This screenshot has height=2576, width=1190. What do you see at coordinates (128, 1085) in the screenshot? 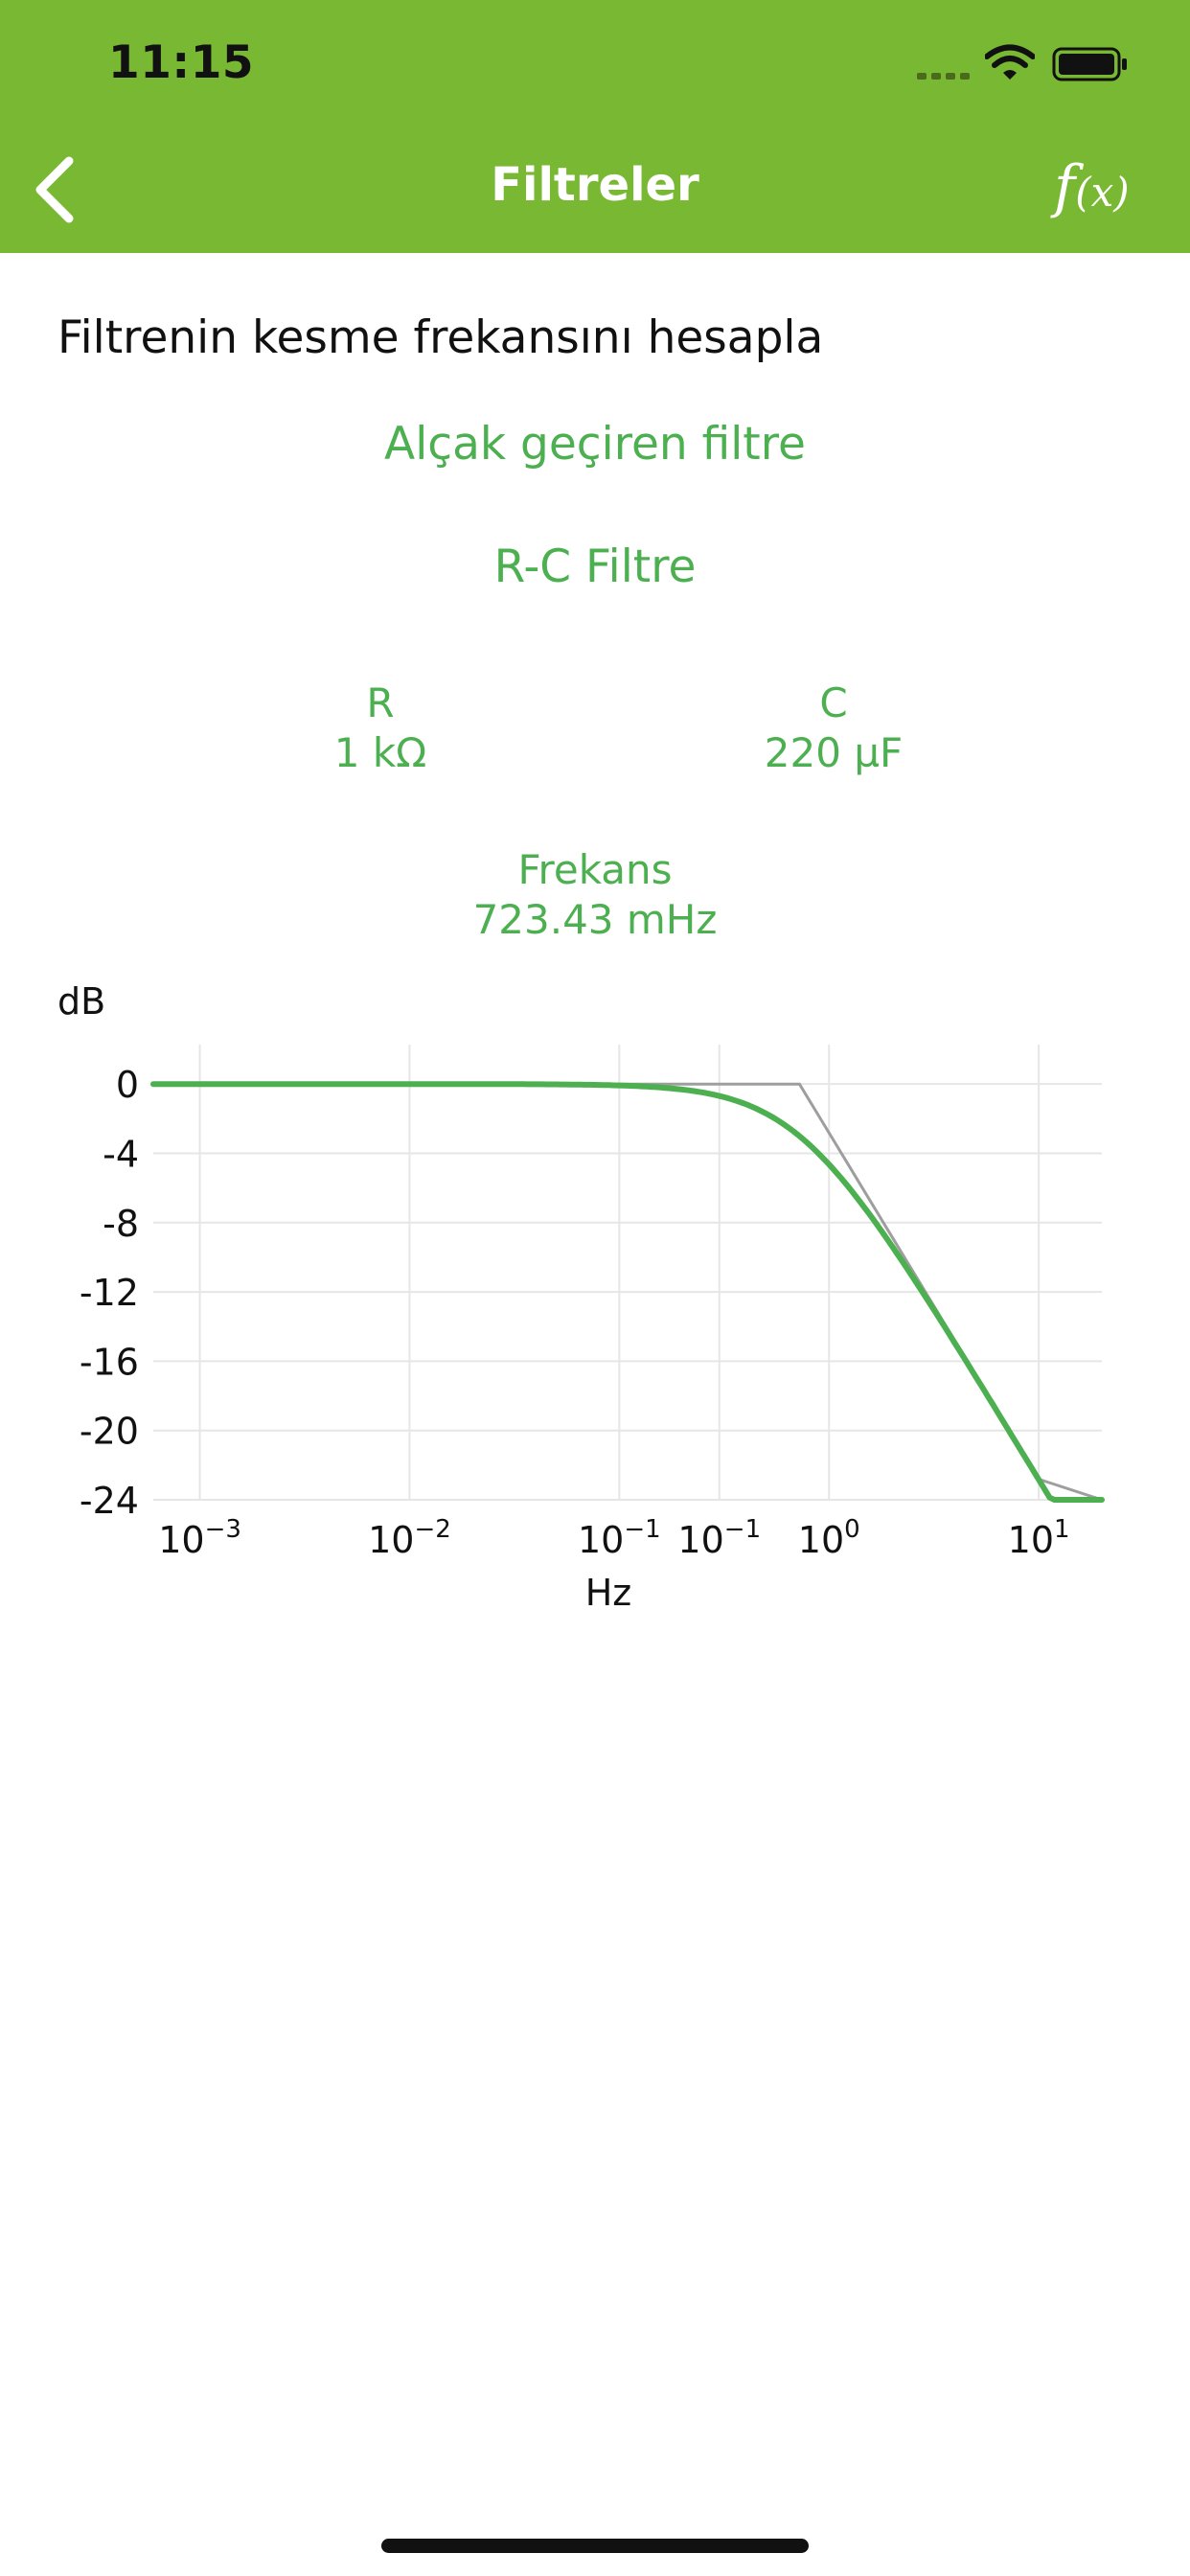
I see `y-tick-label: 0` at bounding box center [128, 1085].